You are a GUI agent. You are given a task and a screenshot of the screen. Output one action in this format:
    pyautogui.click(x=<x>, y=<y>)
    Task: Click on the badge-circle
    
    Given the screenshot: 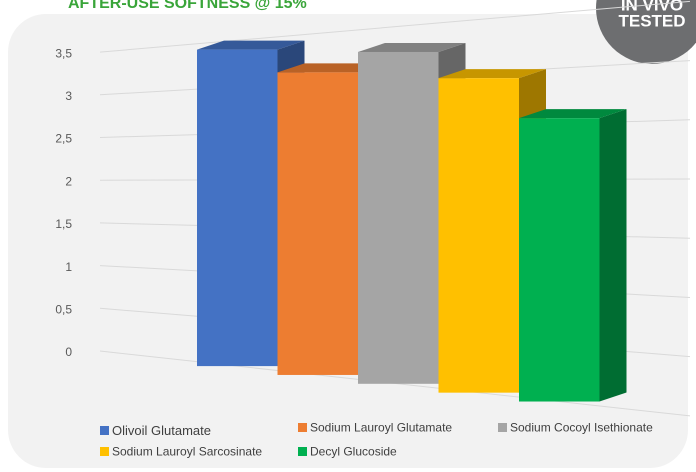 What is the action you would take?
    pyautogui.click(x=646, y=32)
    